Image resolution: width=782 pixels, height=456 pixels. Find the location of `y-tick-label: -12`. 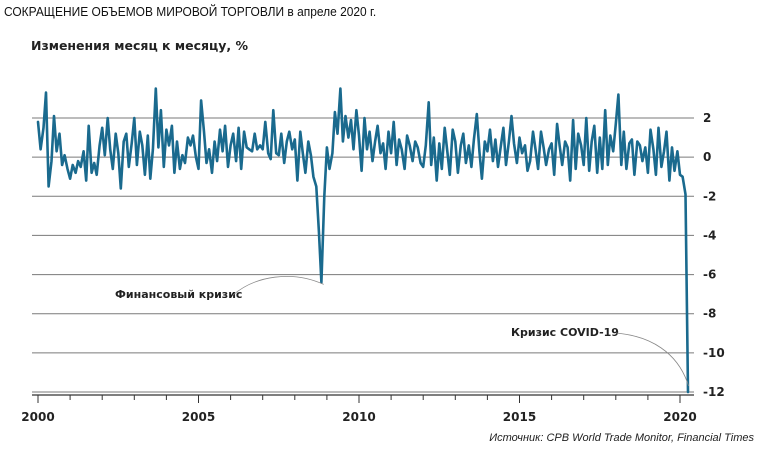

y-tick-label: -12 is located at coordinates (714, 392).